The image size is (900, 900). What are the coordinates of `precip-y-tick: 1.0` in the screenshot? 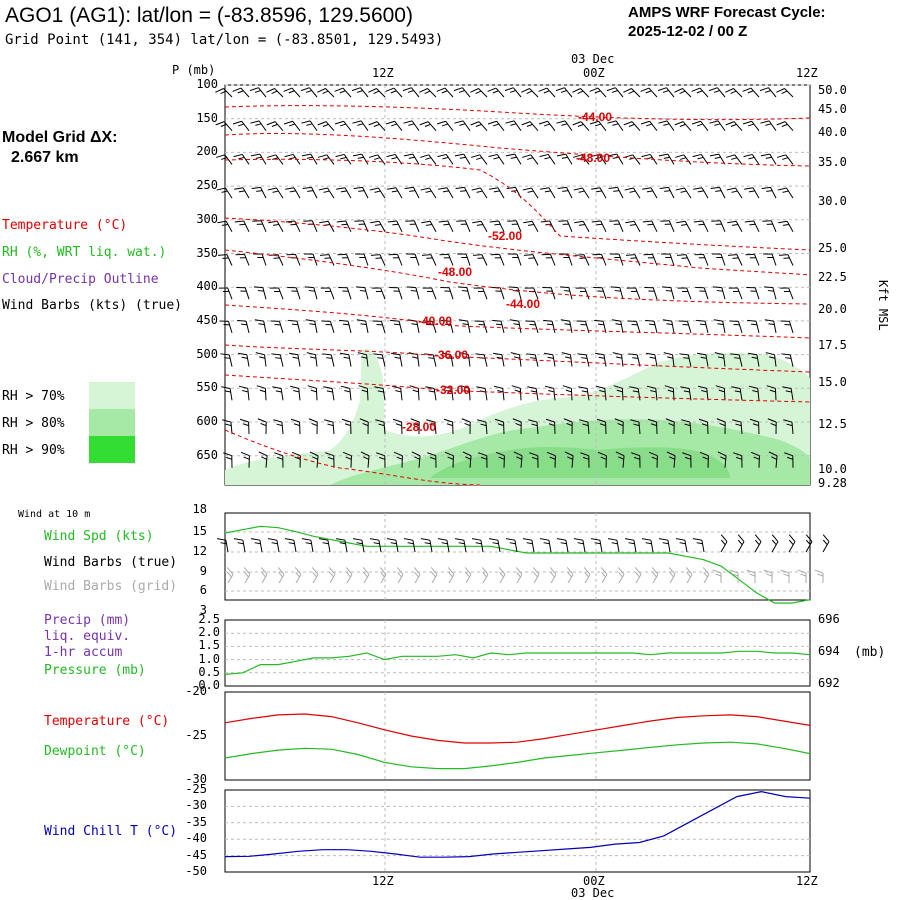 It's located at (209, 658).